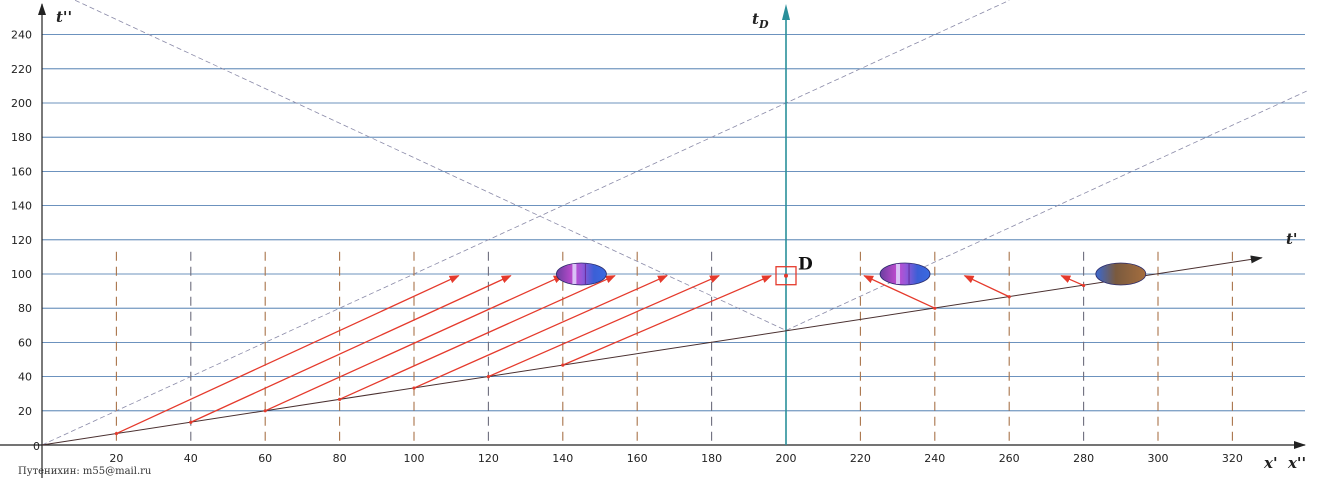 The width and height of the screenshot is (1341, 479). I want to click on author-credit: Путенихин: m55@mail.ru, so click(85, 471).